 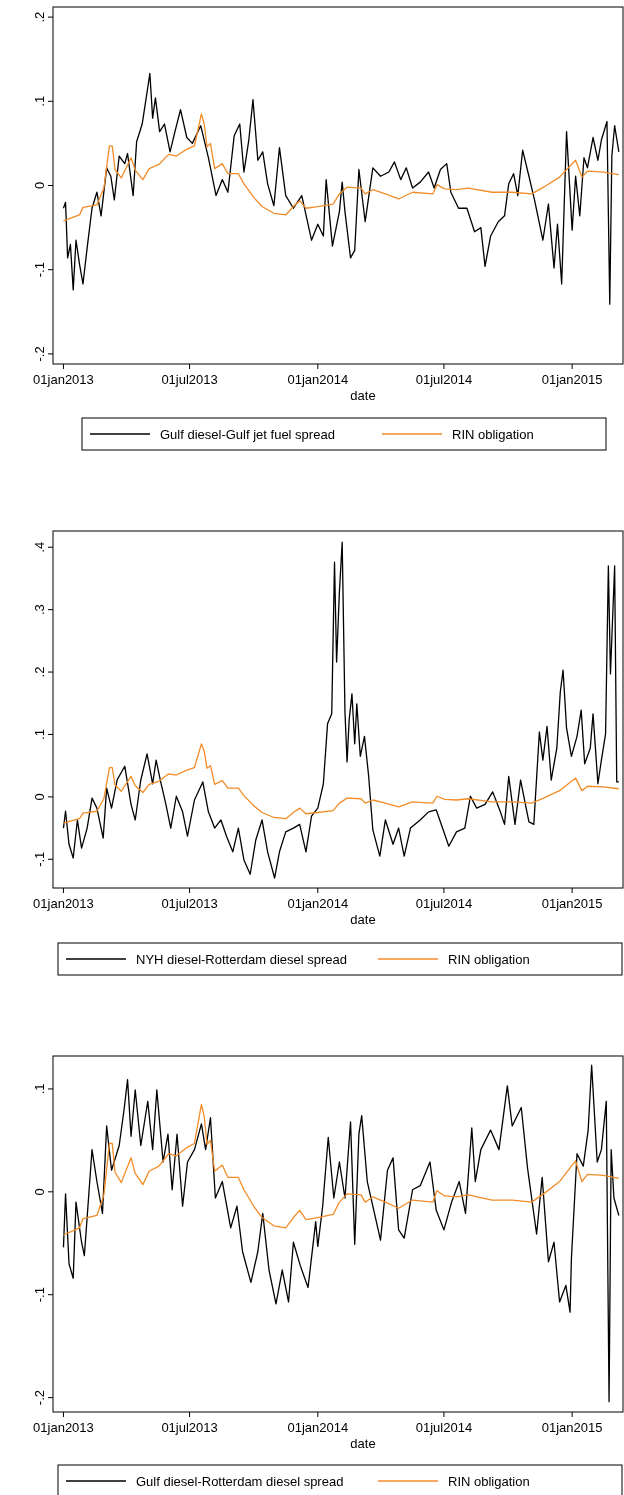 What do you see at coordinates (247, 434) in the screenshot?
I see `legend-label: Gulf diesel-Gulf jet fuel spread` at bounding box center [247, 434].